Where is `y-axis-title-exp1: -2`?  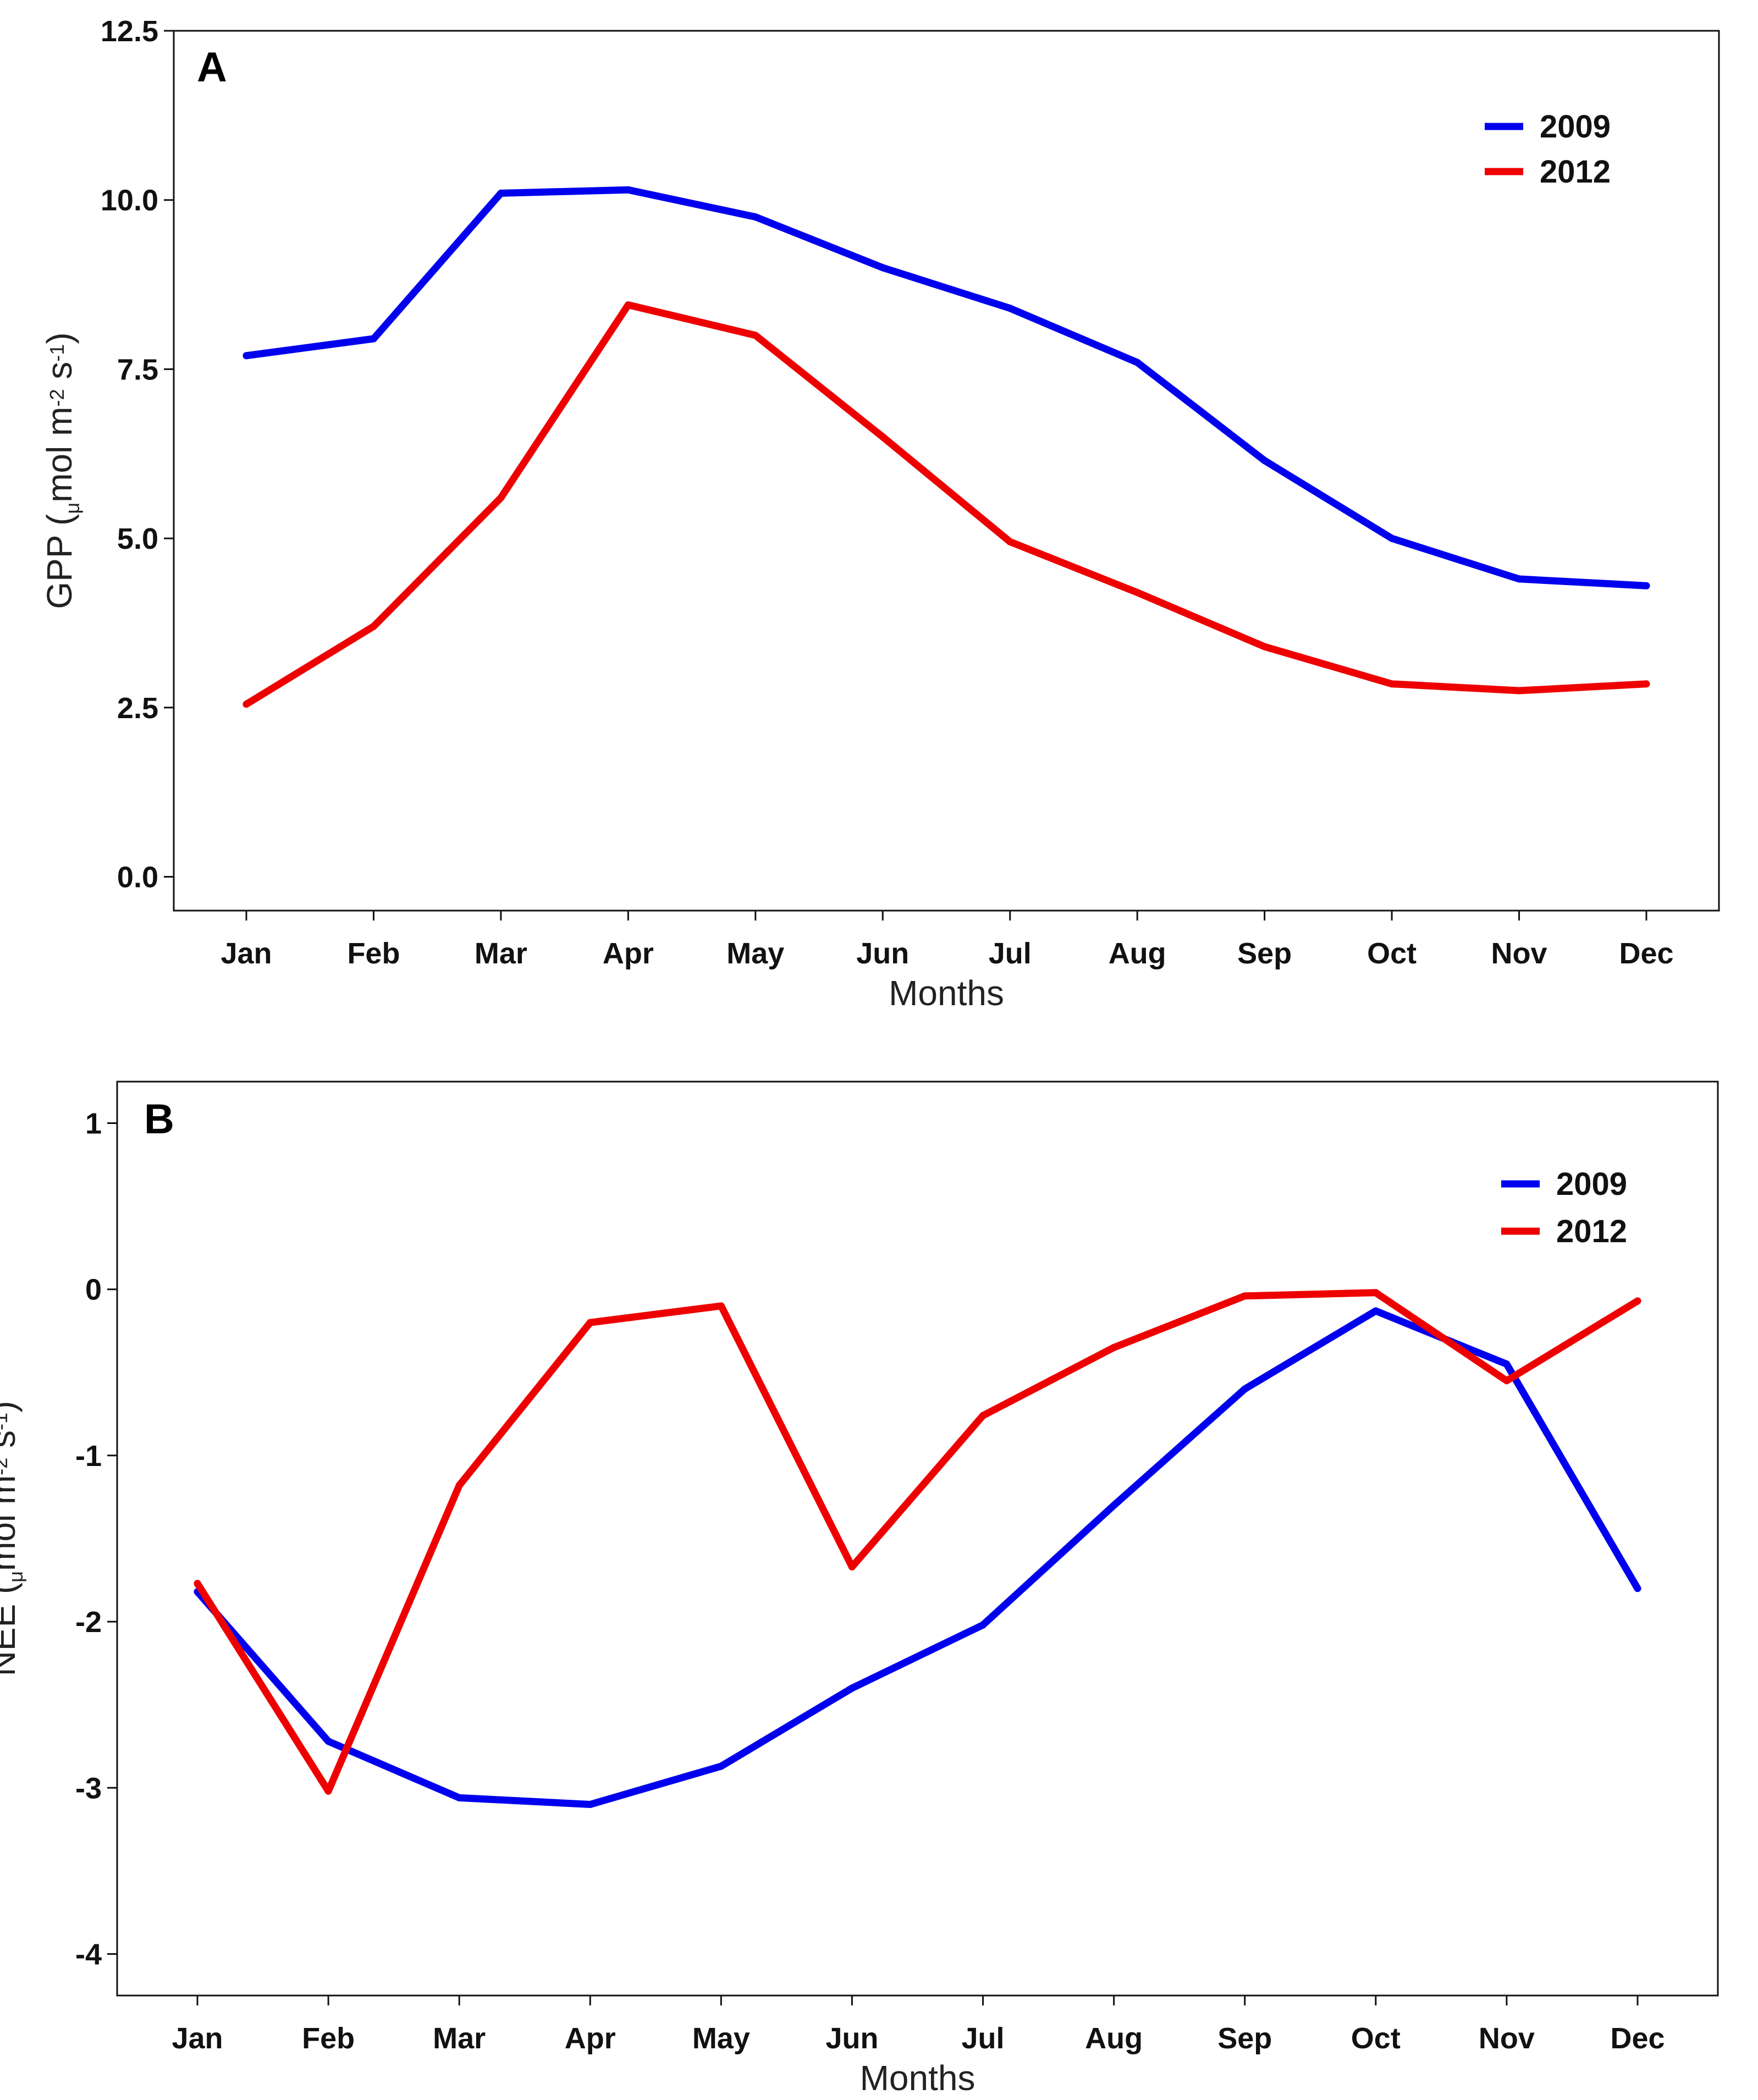 y-axis-title-exp1: -2 is located at coordinates (6, 1466).